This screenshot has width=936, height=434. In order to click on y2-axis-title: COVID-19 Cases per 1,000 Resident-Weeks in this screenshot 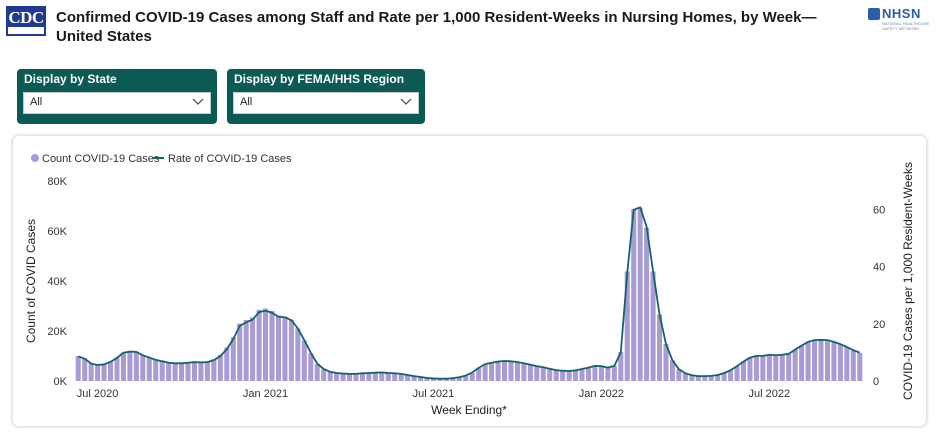, I will do `click(908, 281)`.